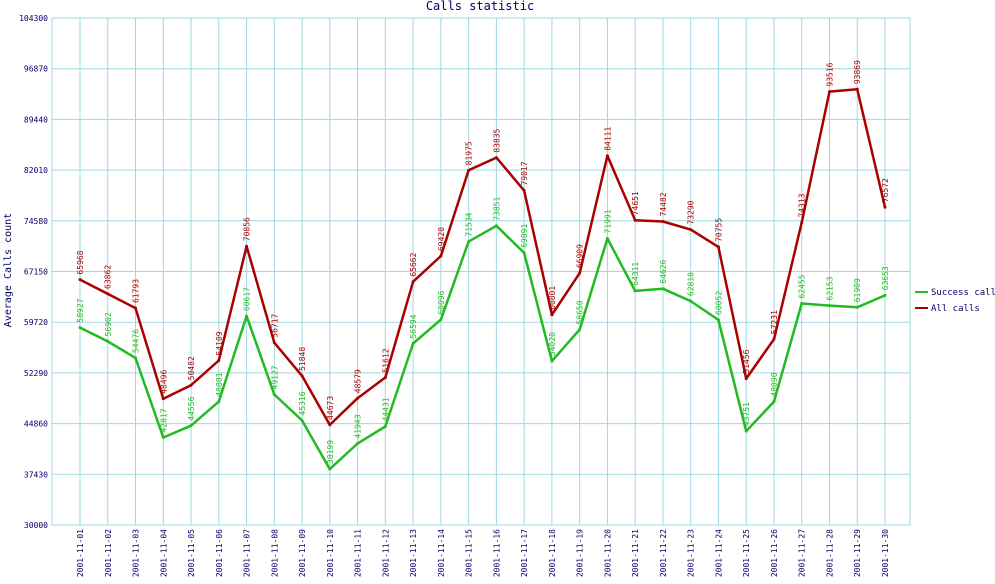  What do you see at coordinates (885, 190) in the screenshot?
I see `data-label: 76572` at bounding box center [885, 190].